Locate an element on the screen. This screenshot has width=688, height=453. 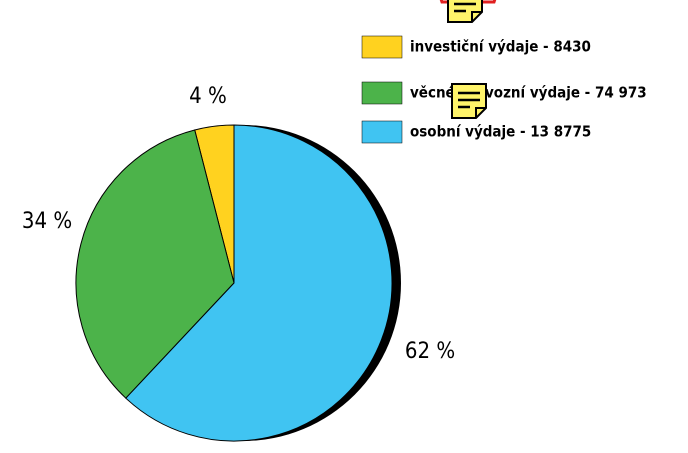
legend-label: osobní výdaje - 13 8775 is located at coordinates (500, 132).